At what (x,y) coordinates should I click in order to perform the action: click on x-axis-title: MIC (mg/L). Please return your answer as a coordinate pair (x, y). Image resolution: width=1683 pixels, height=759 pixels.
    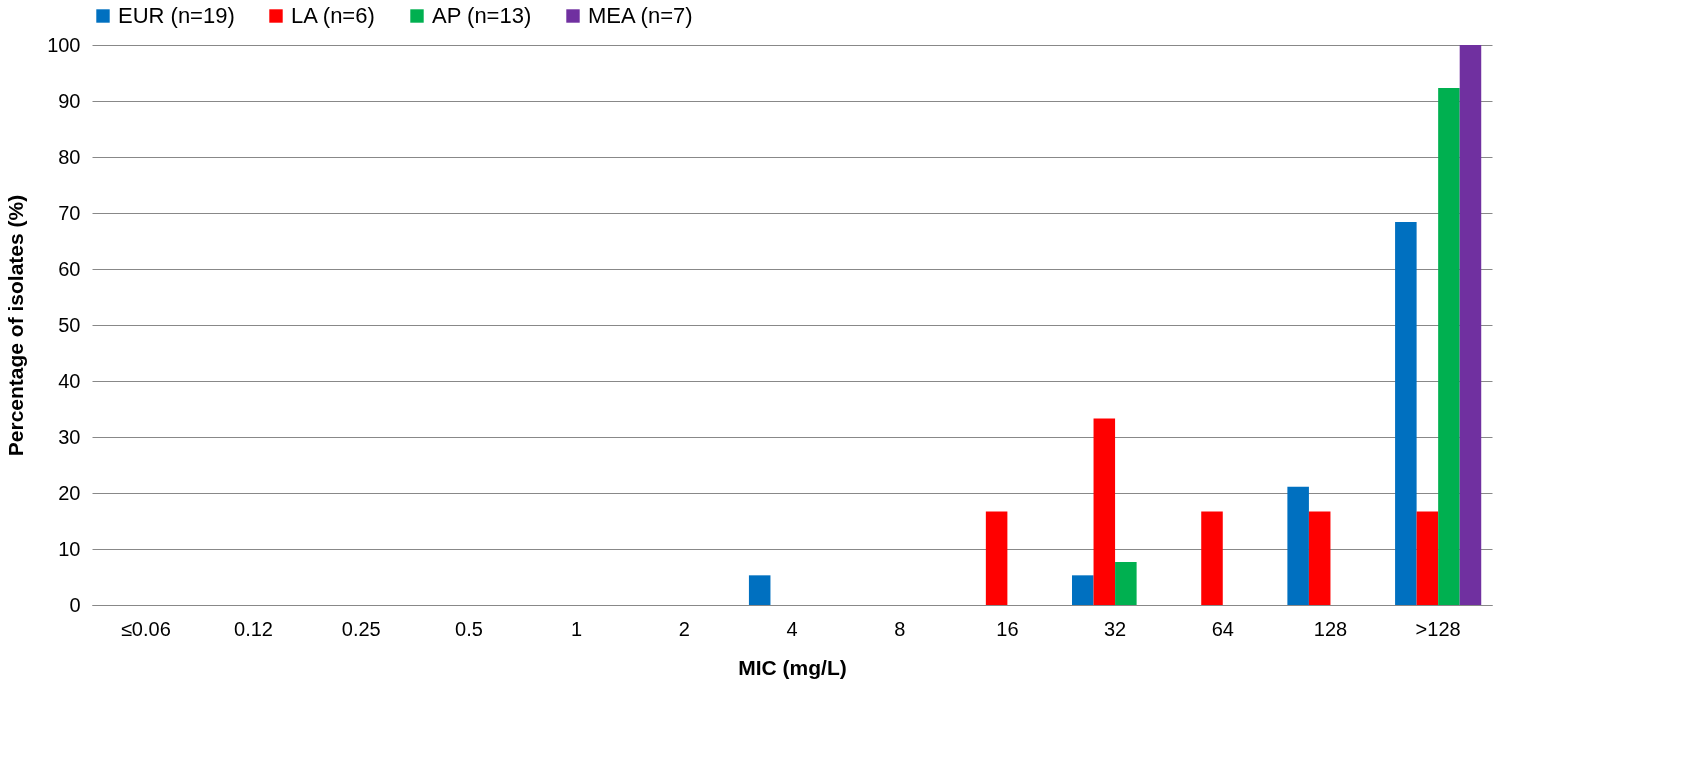
    Looking at the image, I should click on (792, 667).